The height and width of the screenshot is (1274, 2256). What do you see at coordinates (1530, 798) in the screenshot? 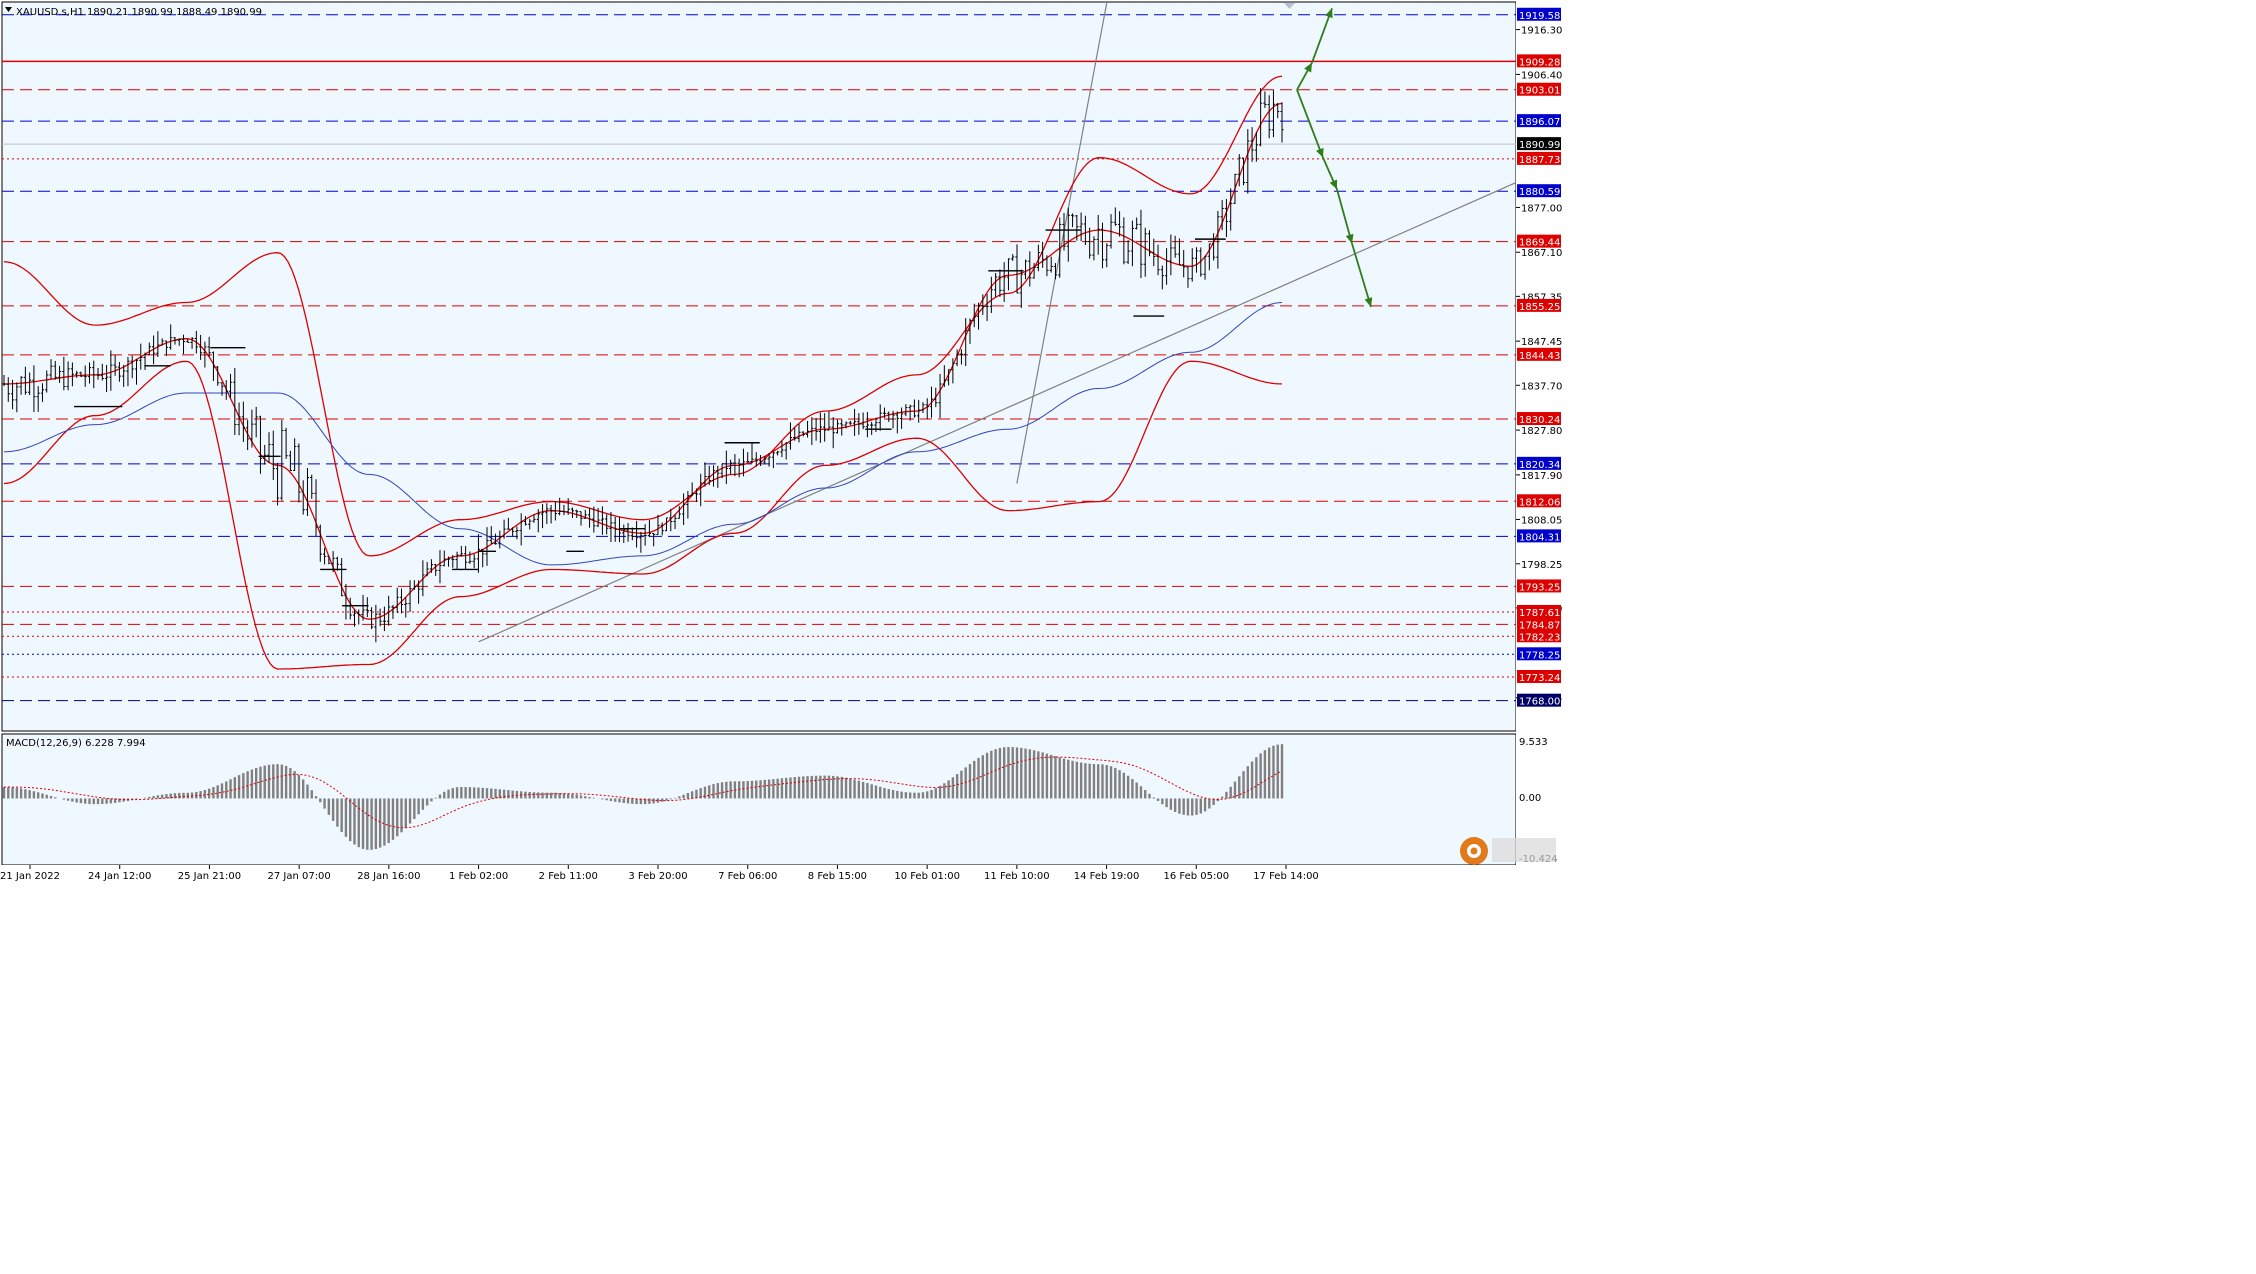
I see `macd-scale-zero: 0.00` at bounding box center [1530, 798].